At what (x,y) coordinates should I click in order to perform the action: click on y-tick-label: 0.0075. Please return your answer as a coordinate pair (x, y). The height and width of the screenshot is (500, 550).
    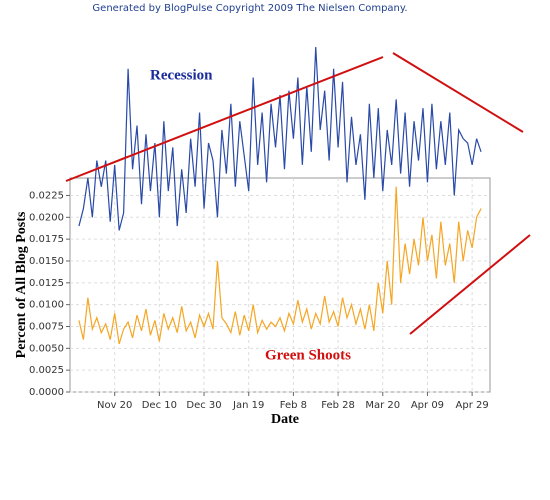
    Looking at the image, I should click on (46, 326).